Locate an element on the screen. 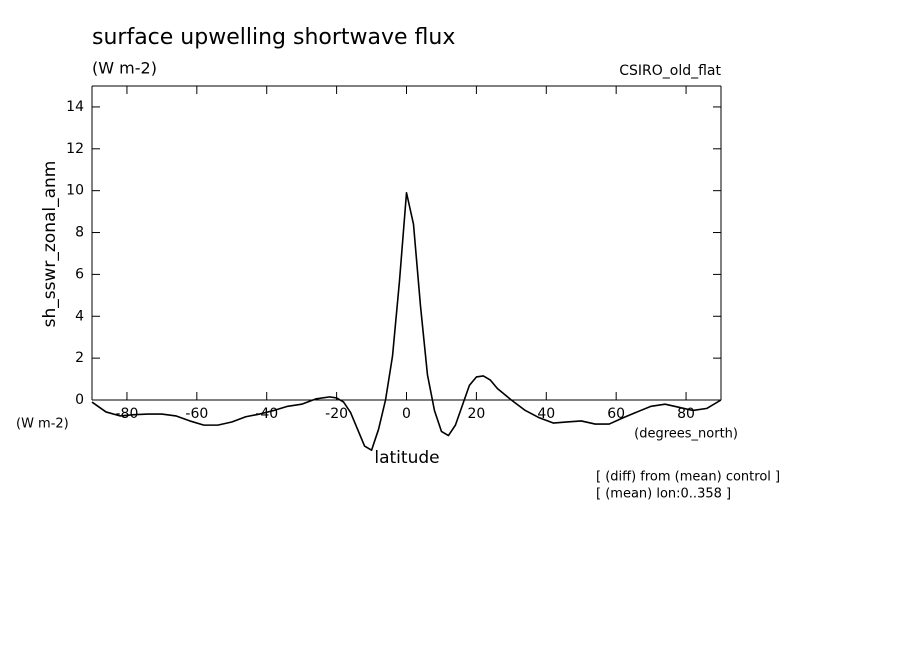 The width and height of the screenshot is (904, 654). y-tick-label: 0 is located at coordinates (79, 400).